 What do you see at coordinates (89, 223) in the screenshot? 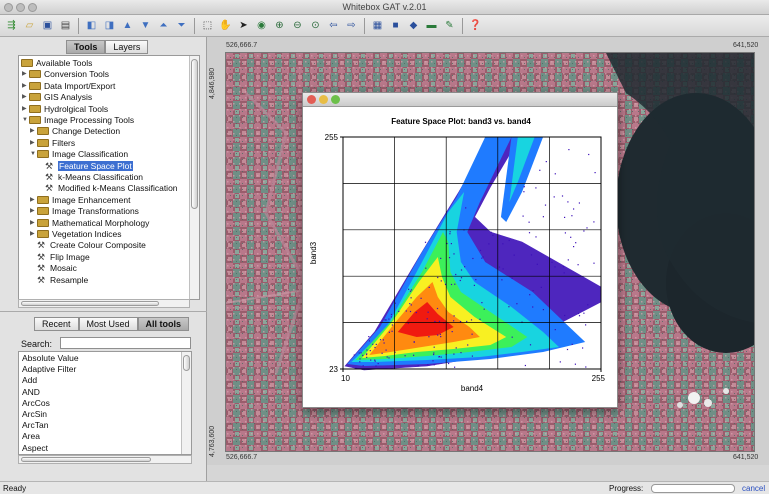
I see `tree-folder: ▶ Mathematical Morphology` at bounding box center [89, 223].